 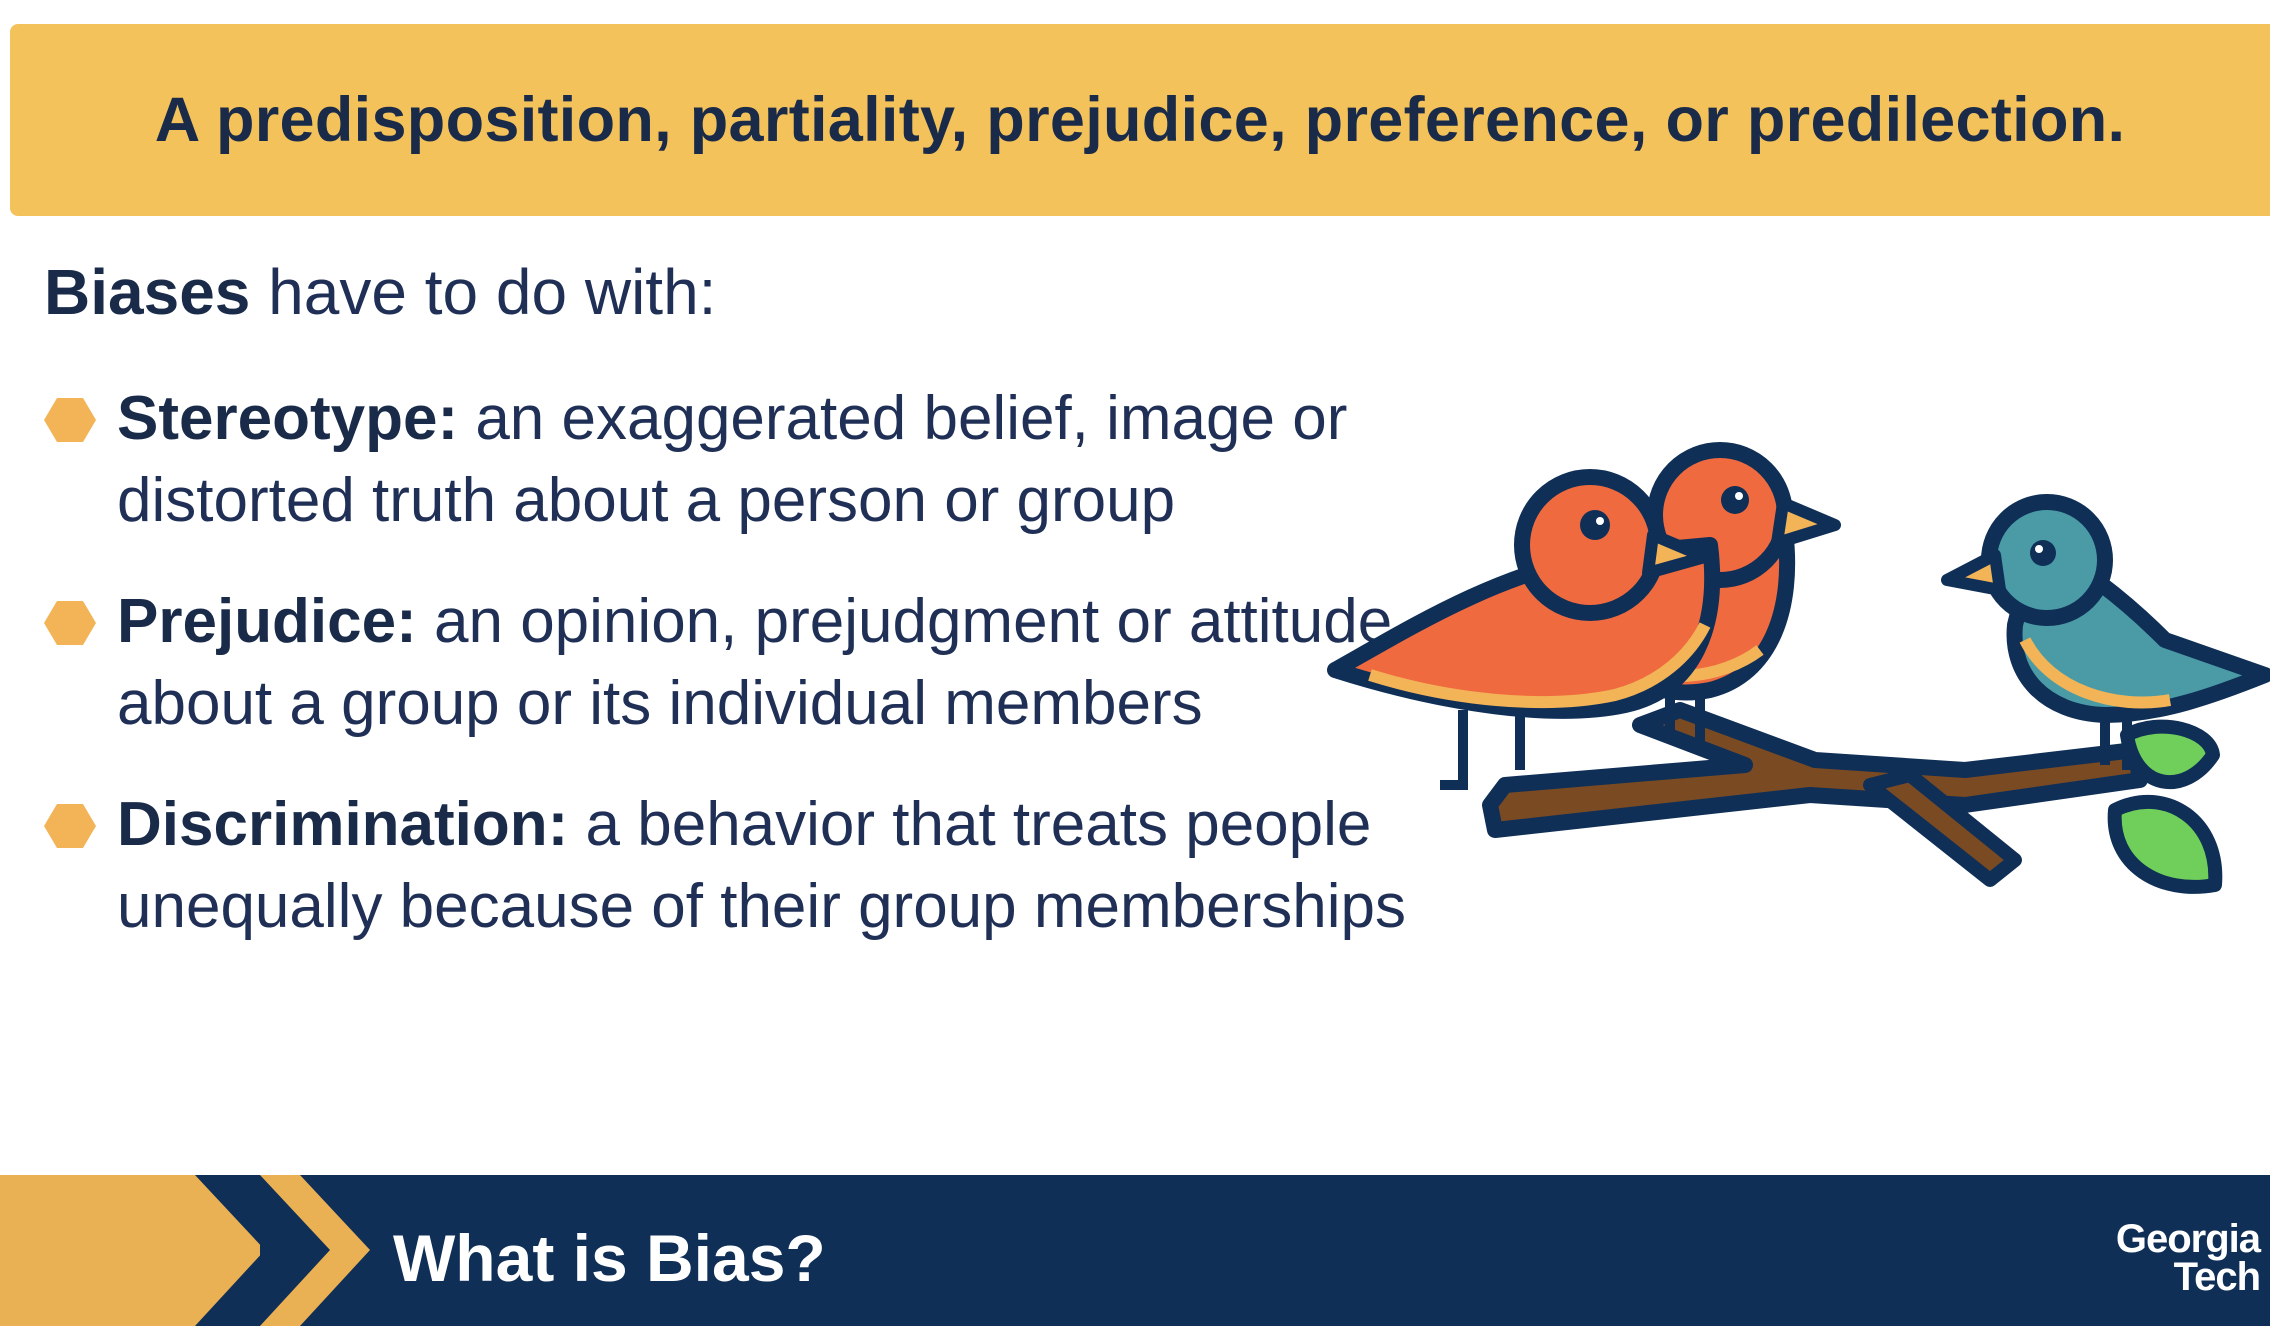 What do you see at coordinates (1798, 668) in the screenshot?
I see `birds-on-branch-illustration` at bounding box center [1798, 668].